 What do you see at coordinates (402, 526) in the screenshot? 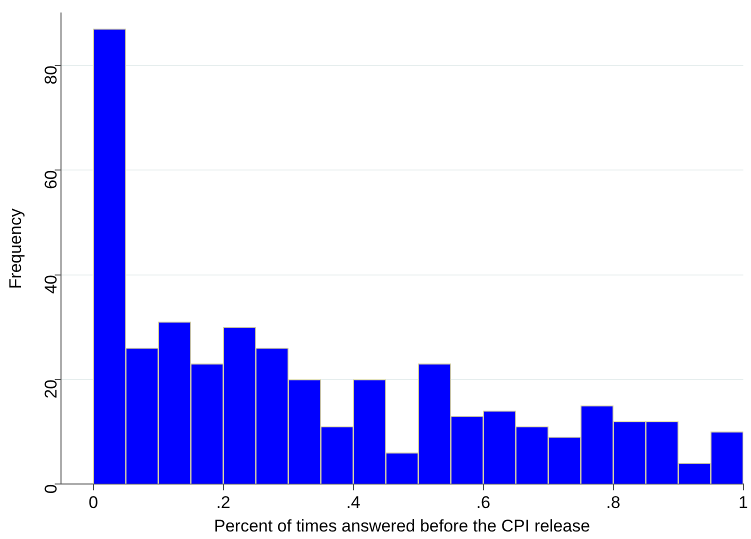
I see `x-axis-title: Percent of times answered before the CPI release` at bounding box center [402, 526].